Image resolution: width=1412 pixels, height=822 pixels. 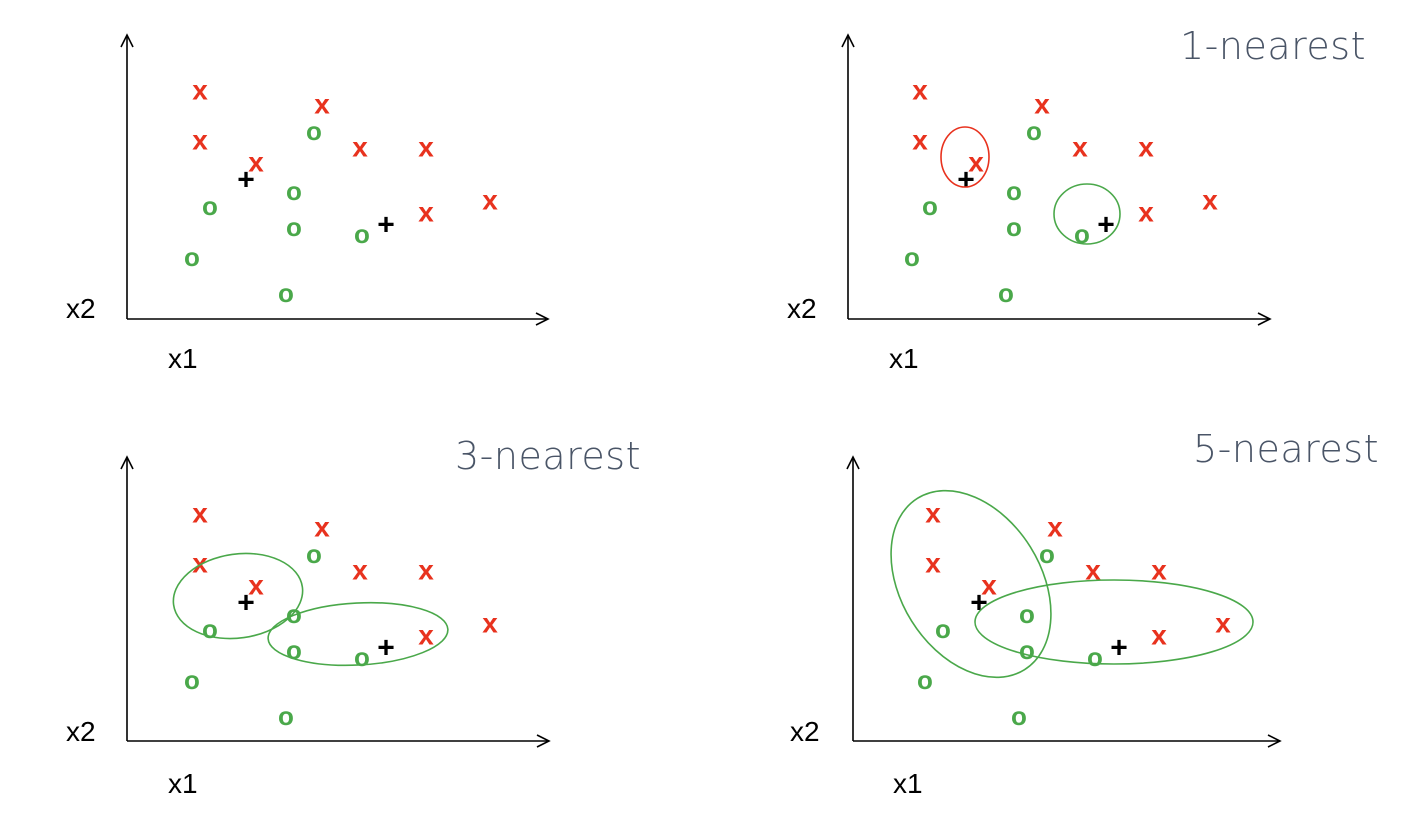 What do you see at coordinates (1273, 46) in the screenshot?
I see `panel-title-k1: 1-nearest` at bounding box center [1273, 46].